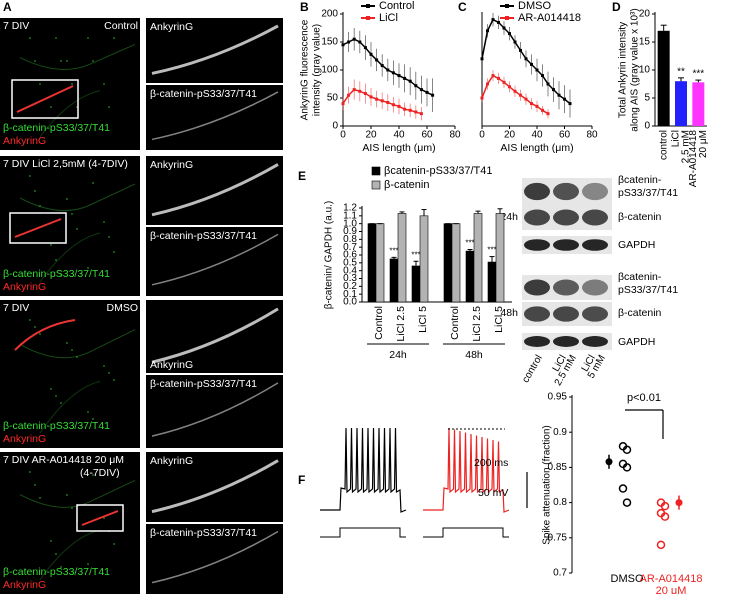 This screenshot has width=738, height=594. What do you see at coordinates (302, 176) in the screenshot?
I see `panel-label: E` at bounding box center [302, 176].